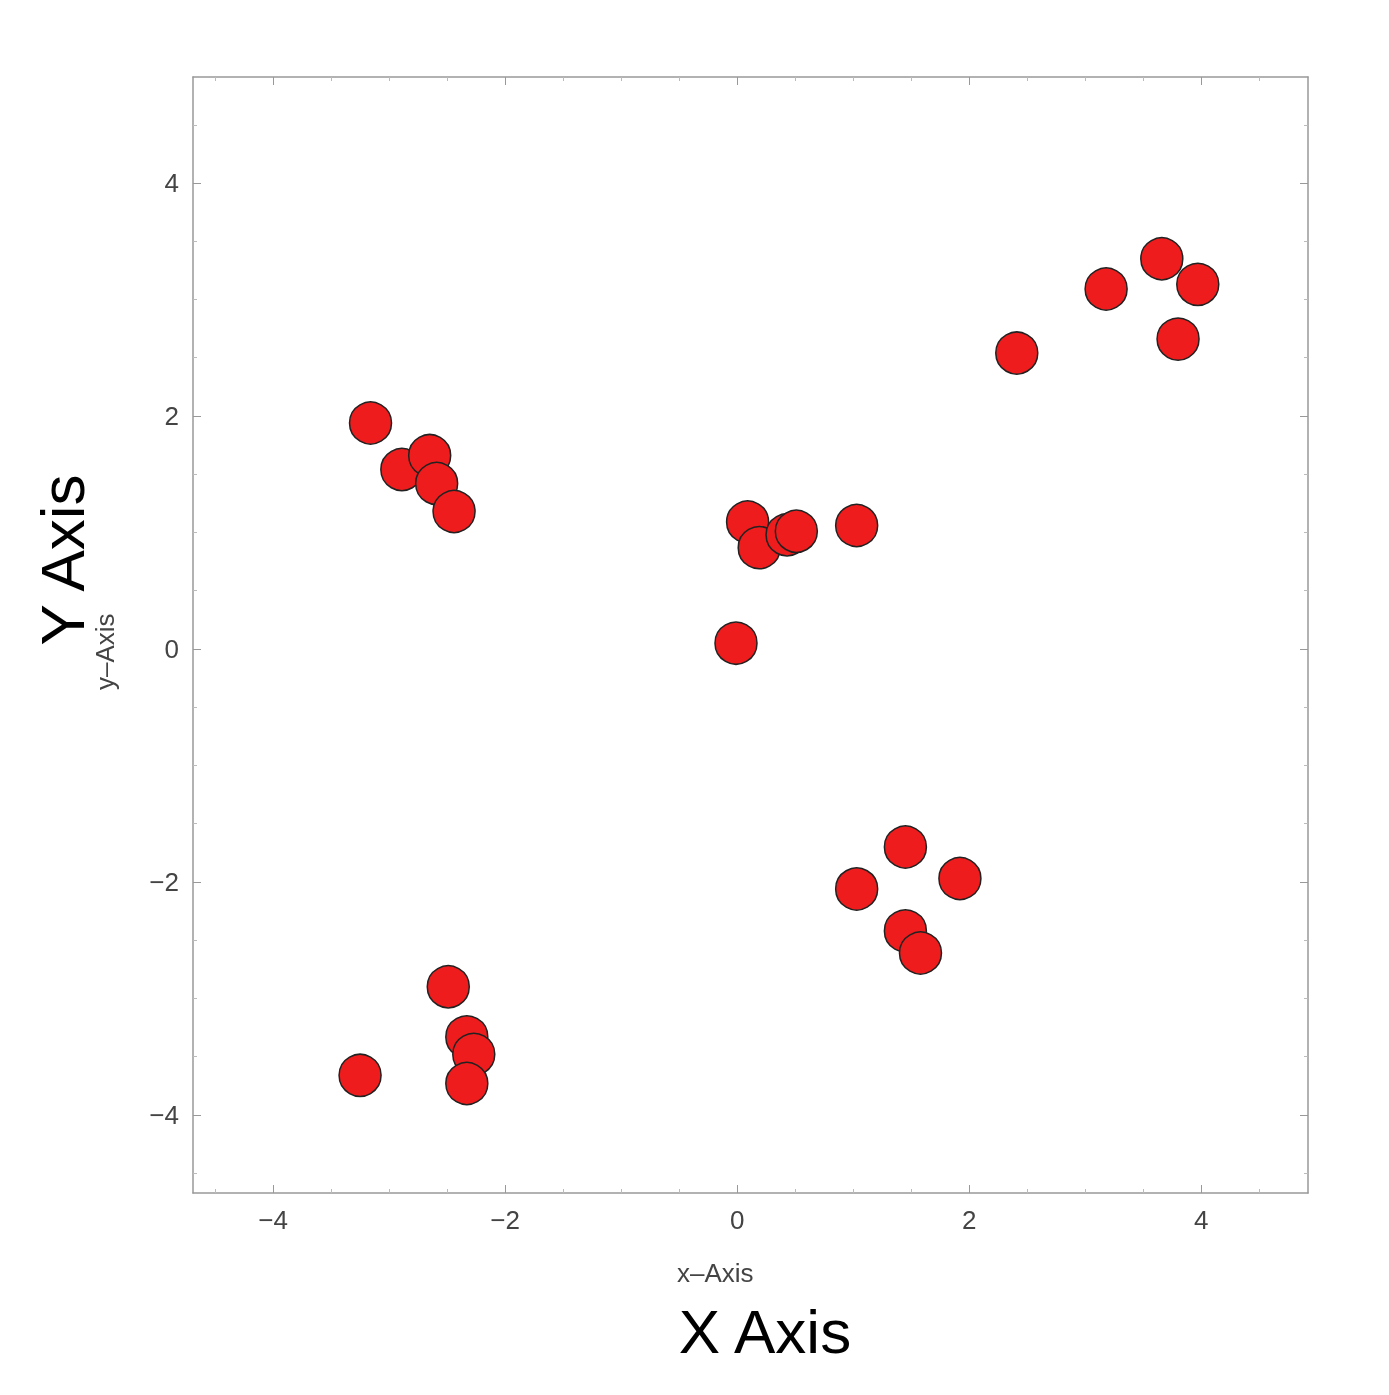  I want to click on x-axis-title: X Axis, so click(765, 1331).